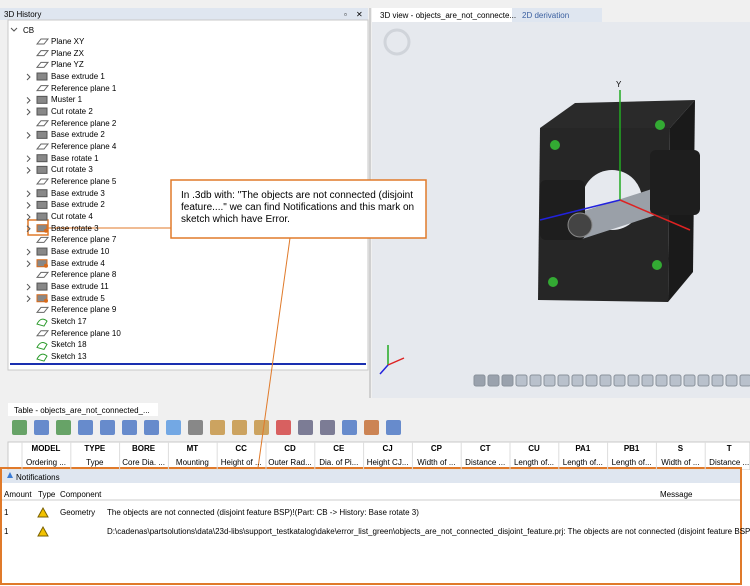 The height and width of the screenshot is (586, 750). I want to click on model-hole, so click(555, 145).